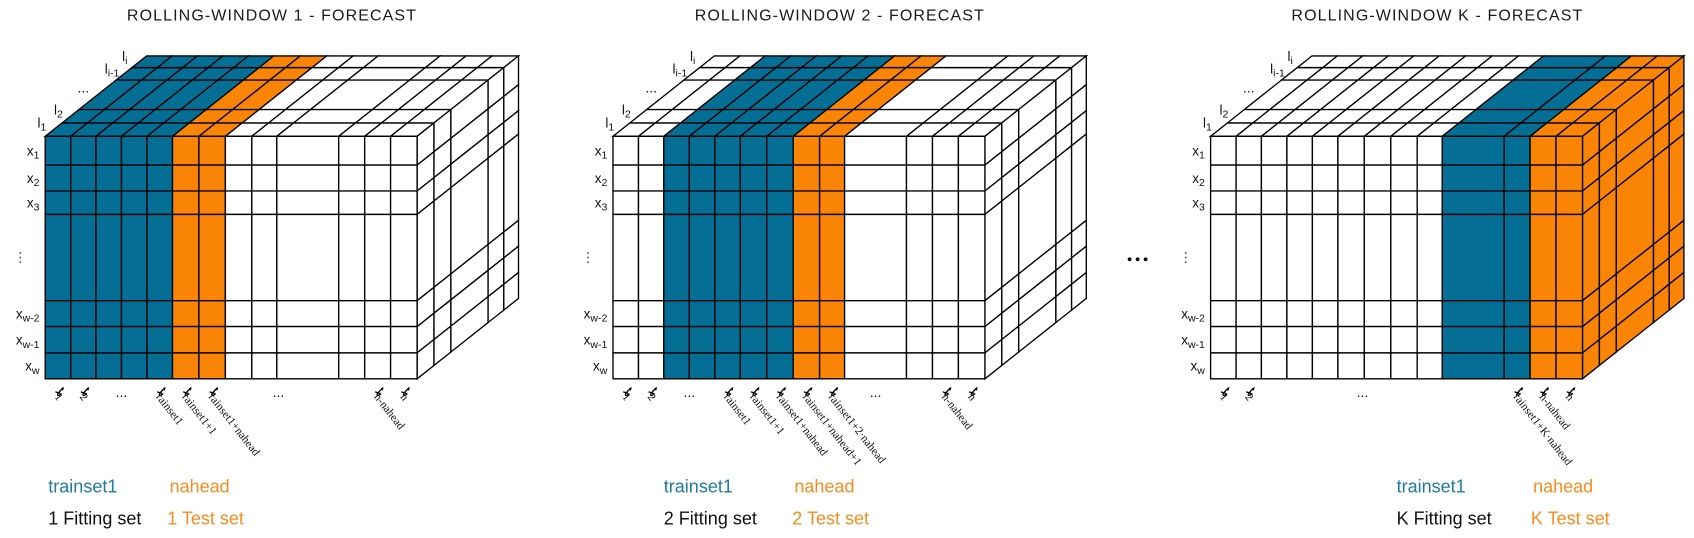 Image resolution: width=1694 pixels, height=538 pixels. I want to click on svg-text: ROLLING-WINDOW K - FORECAST, so click(1437, 16).